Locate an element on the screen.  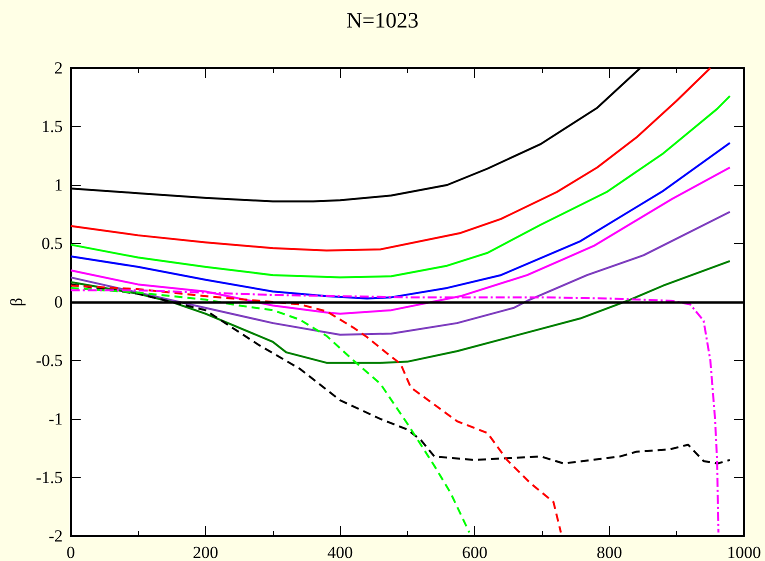
y-tick-label: 2 is located at coordinates (58, 68).